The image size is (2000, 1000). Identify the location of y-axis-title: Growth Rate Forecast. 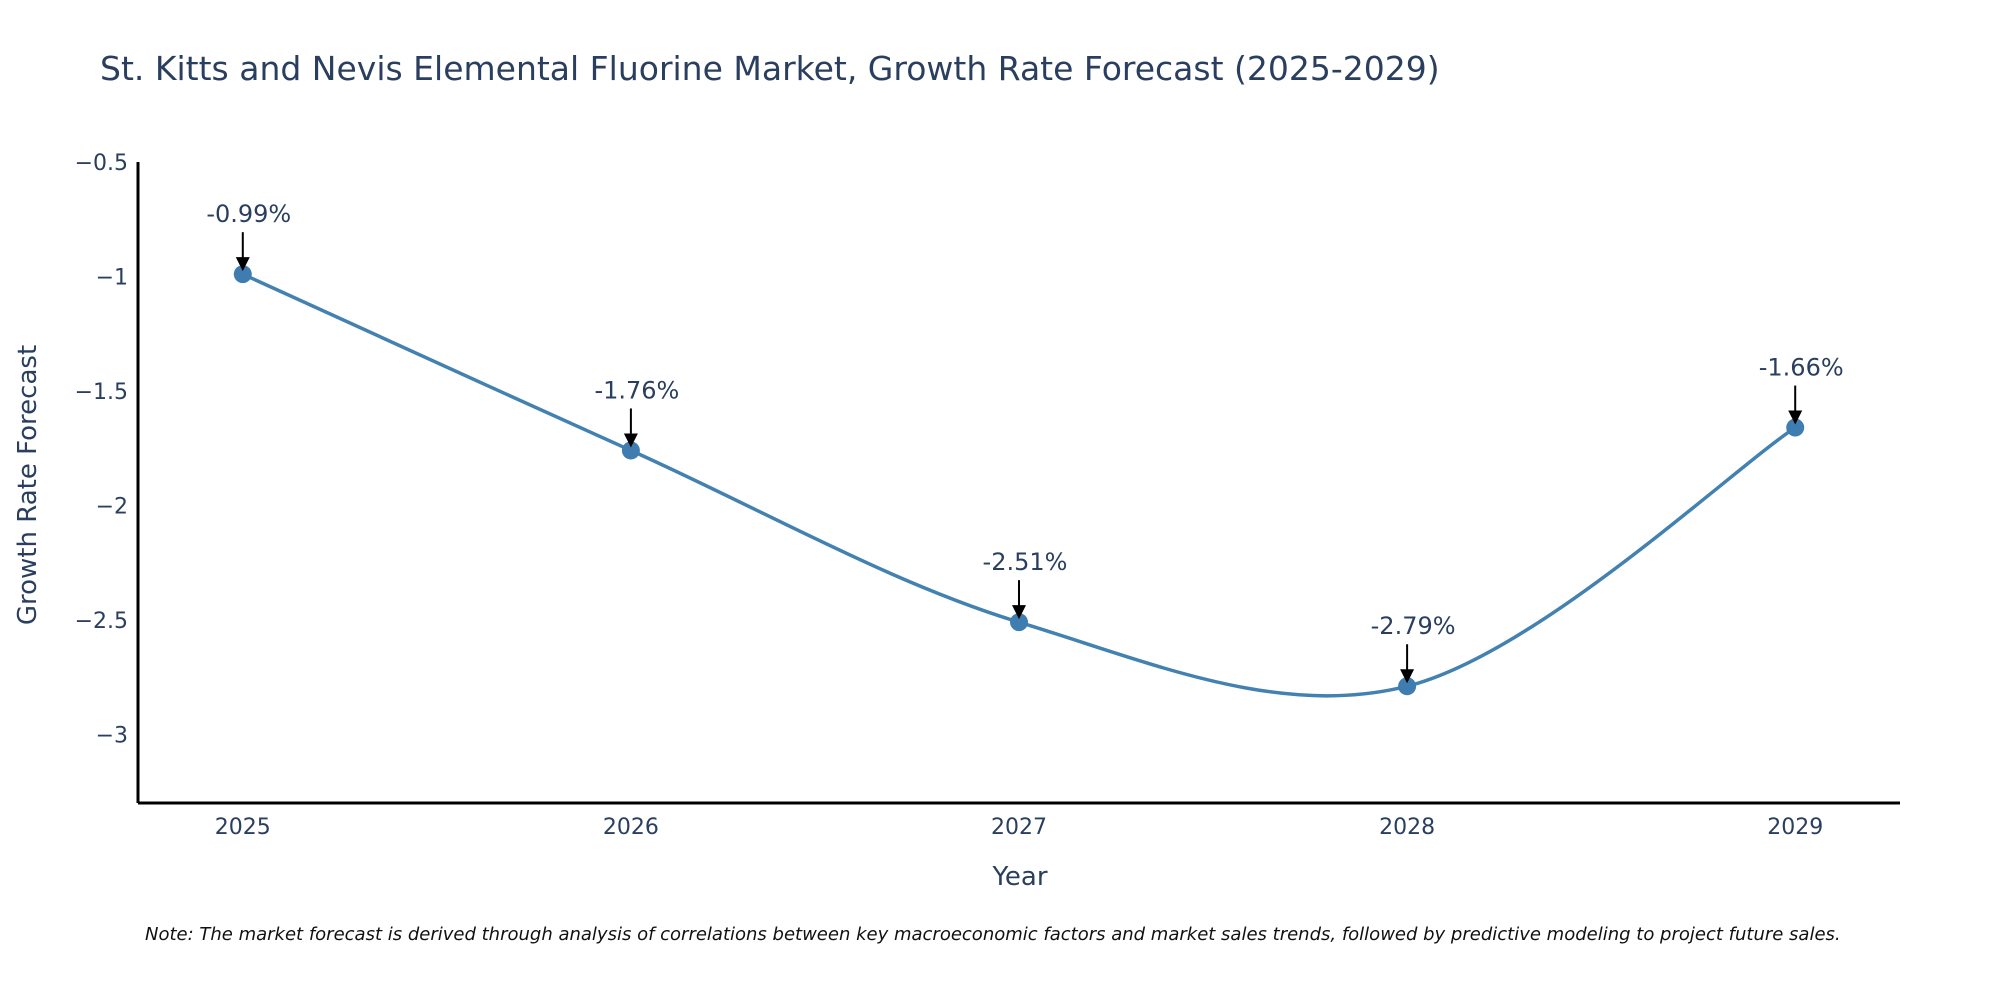
(28, 485).